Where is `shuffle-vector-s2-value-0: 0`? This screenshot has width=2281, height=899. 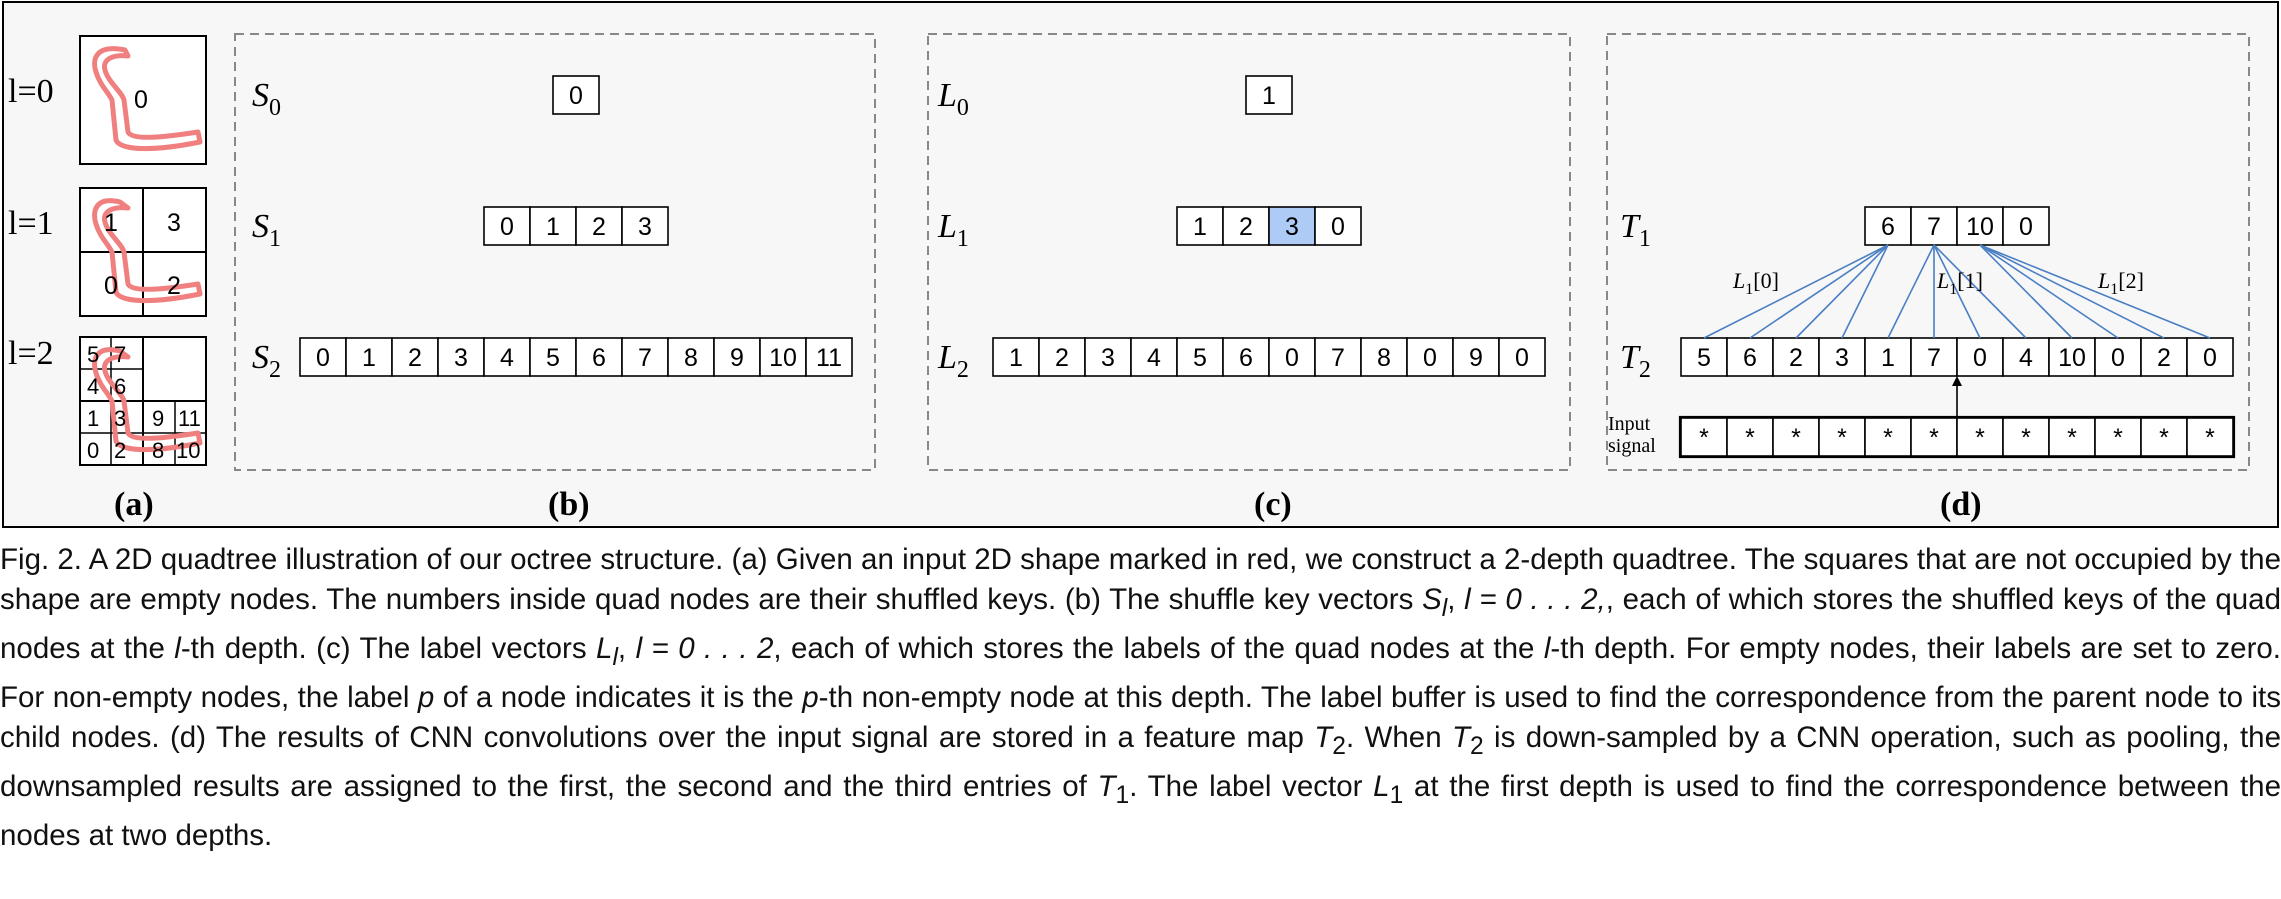 shuffle-vector-s2-value-0: 0 is located at coordinates (323, 358).